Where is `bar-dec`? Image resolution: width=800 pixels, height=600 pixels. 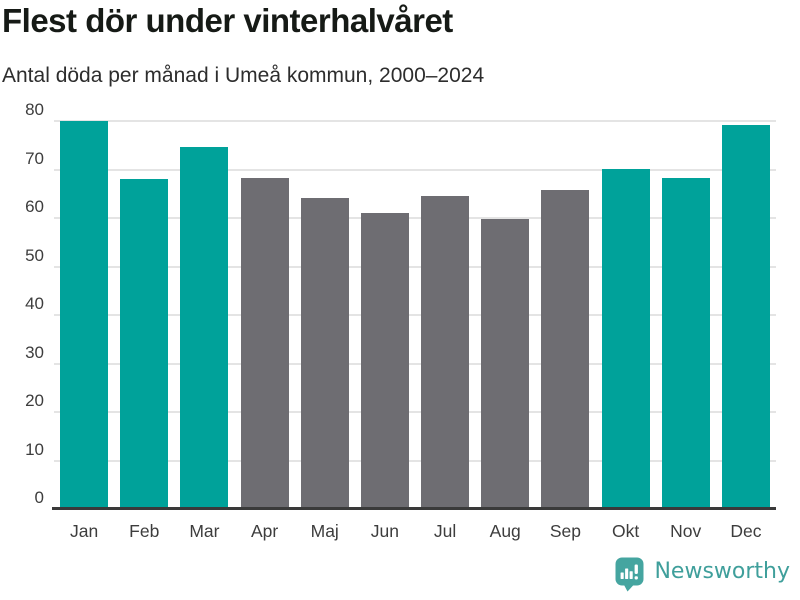 bar-dec is located at coordinates (745, 316).